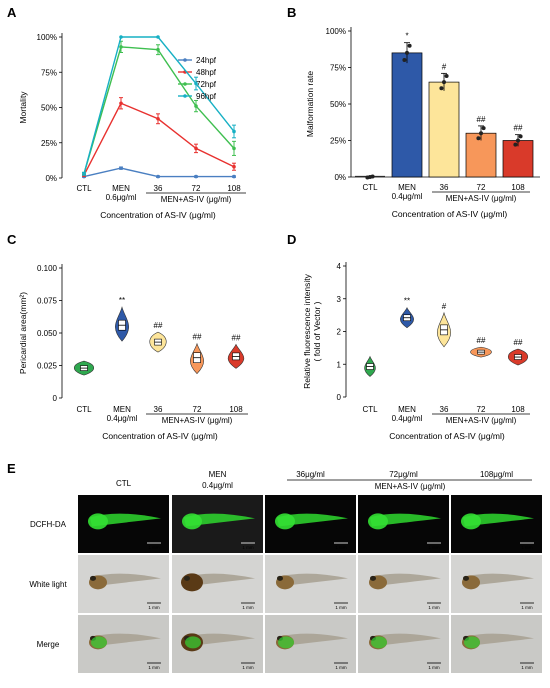 The width and height of the screenshot is (550, 688). What do you see at coordinates (49, 108) in the screenshot?
I see `y-tick-label: 50%` at bounding box center [49, 108].